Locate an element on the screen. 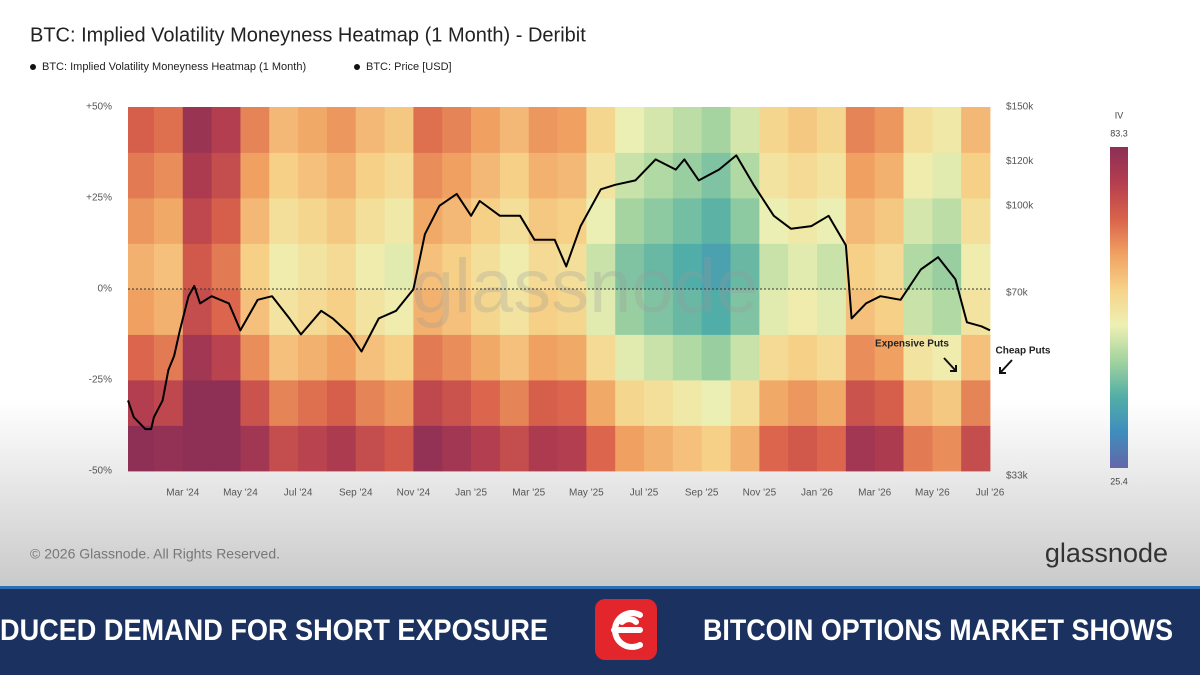 The width and height of the screenshot is (1200, 675). copyright: © 2026 Glassnode. All Rights Reserved. is located at coordinates (155, 554).